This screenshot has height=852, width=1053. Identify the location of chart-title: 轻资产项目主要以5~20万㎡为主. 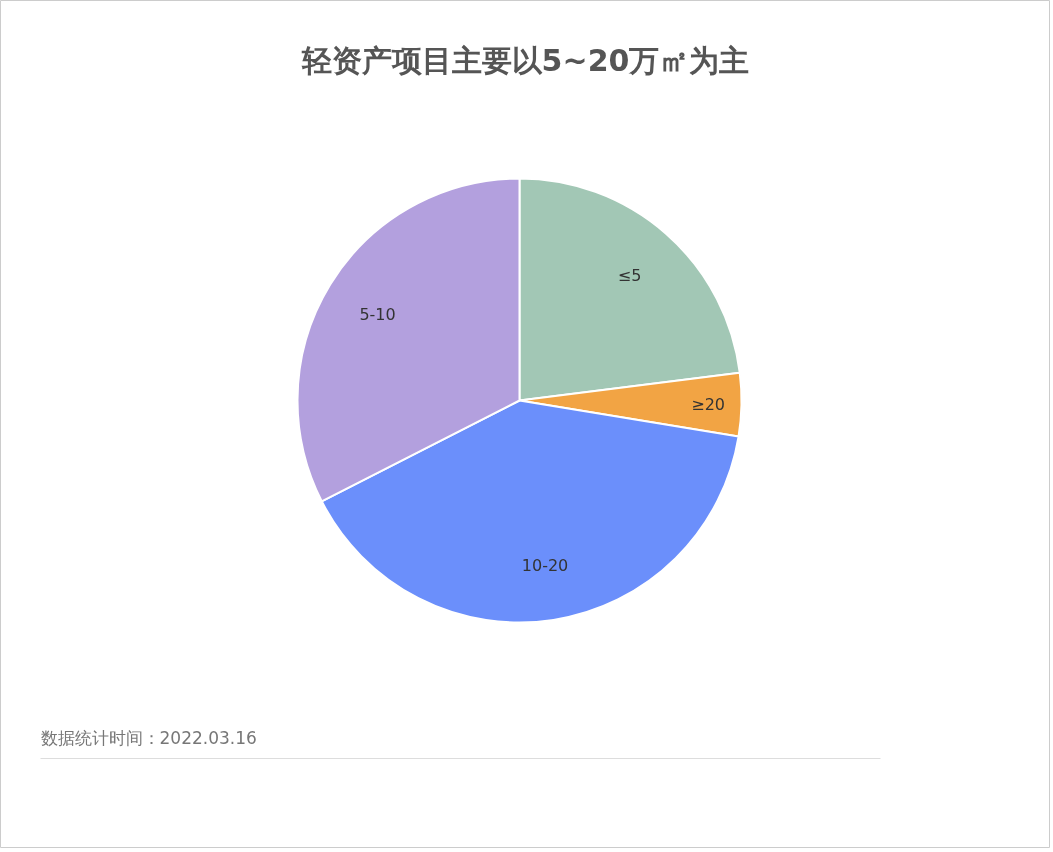
(525, 60).